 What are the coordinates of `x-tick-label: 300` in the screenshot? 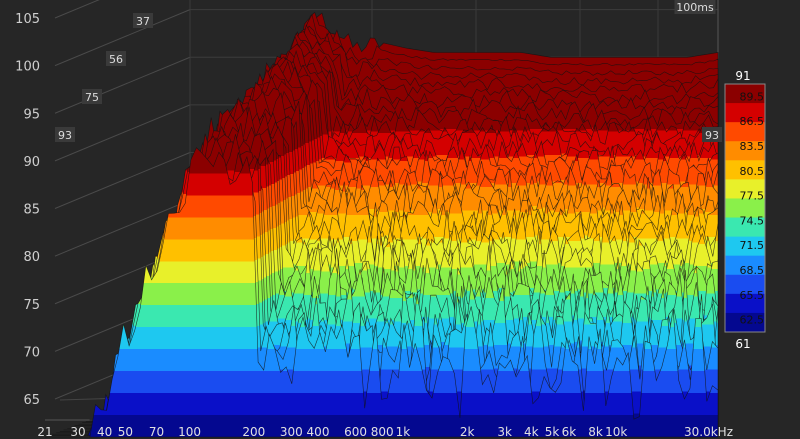 It's located at (291, 432).